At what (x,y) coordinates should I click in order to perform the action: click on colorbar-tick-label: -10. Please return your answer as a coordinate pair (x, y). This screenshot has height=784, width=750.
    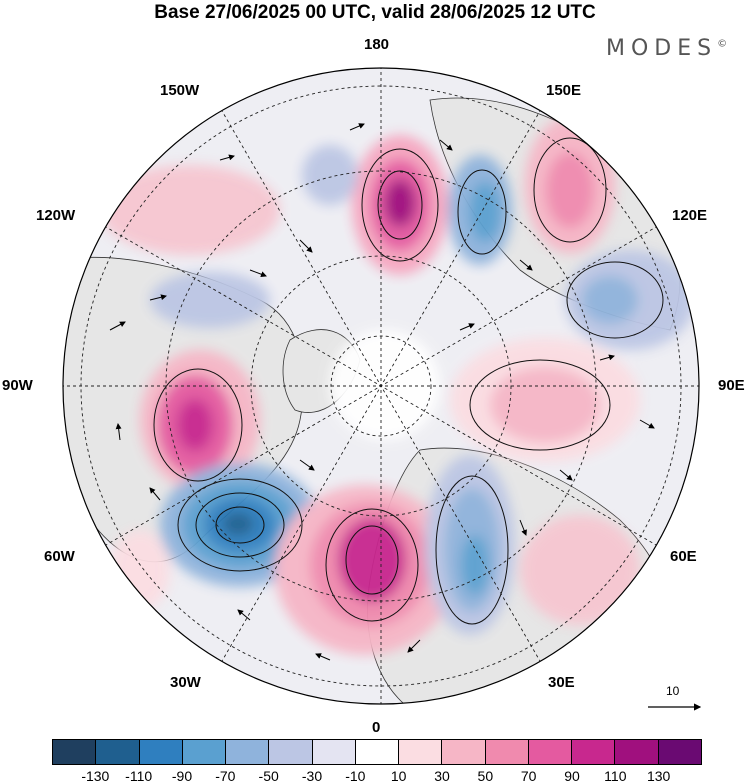
    Looking at the image, I should click on (355, 776).